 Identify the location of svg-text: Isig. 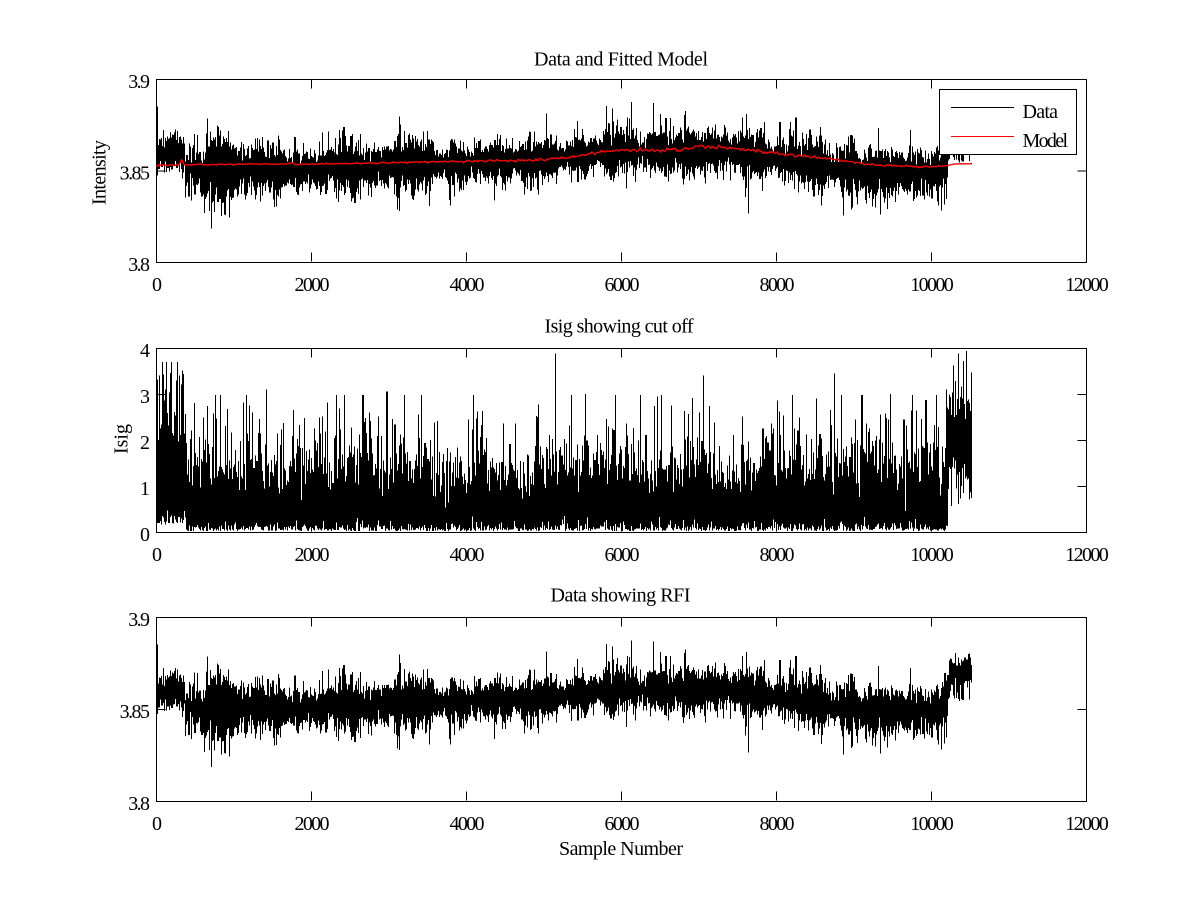
(122, 439).